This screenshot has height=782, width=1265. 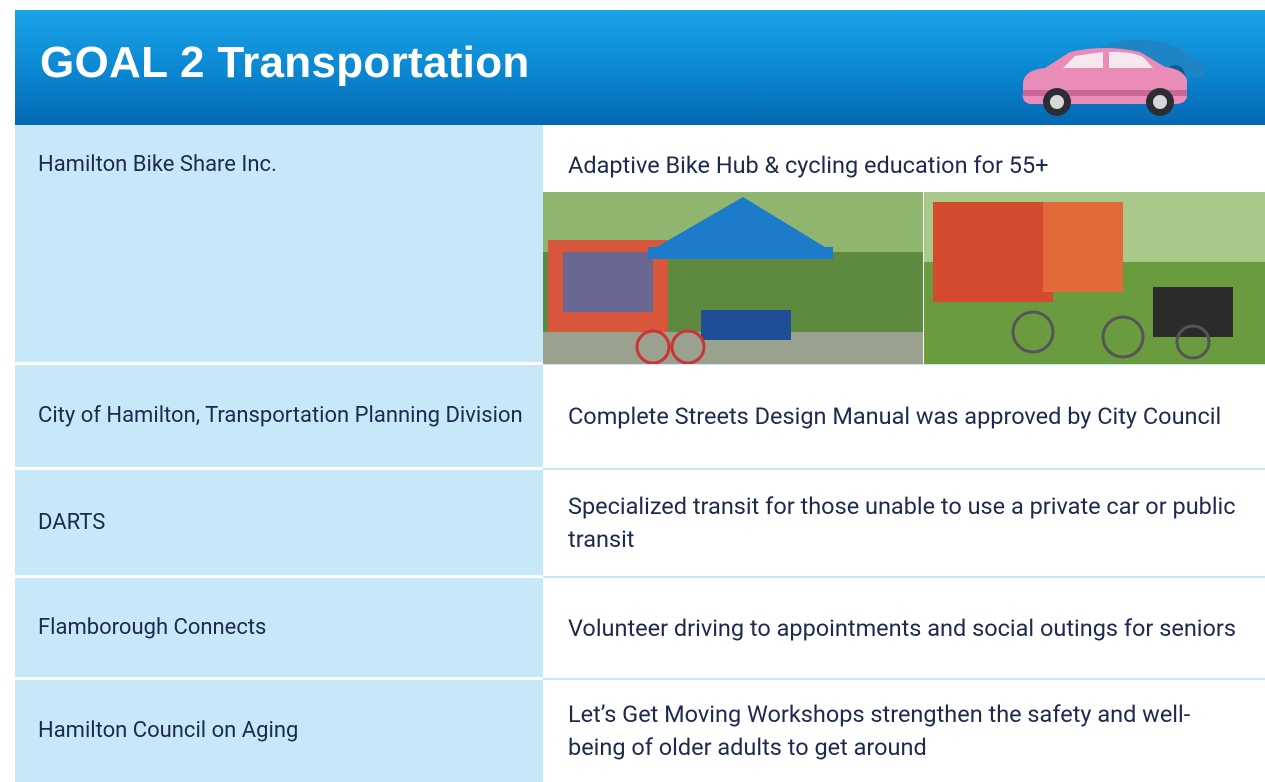 What do you see at coordinates (279, 731) in the screenshot?
I see `organization: Hamilton Council on Aging` at bounding box center [279, 731].